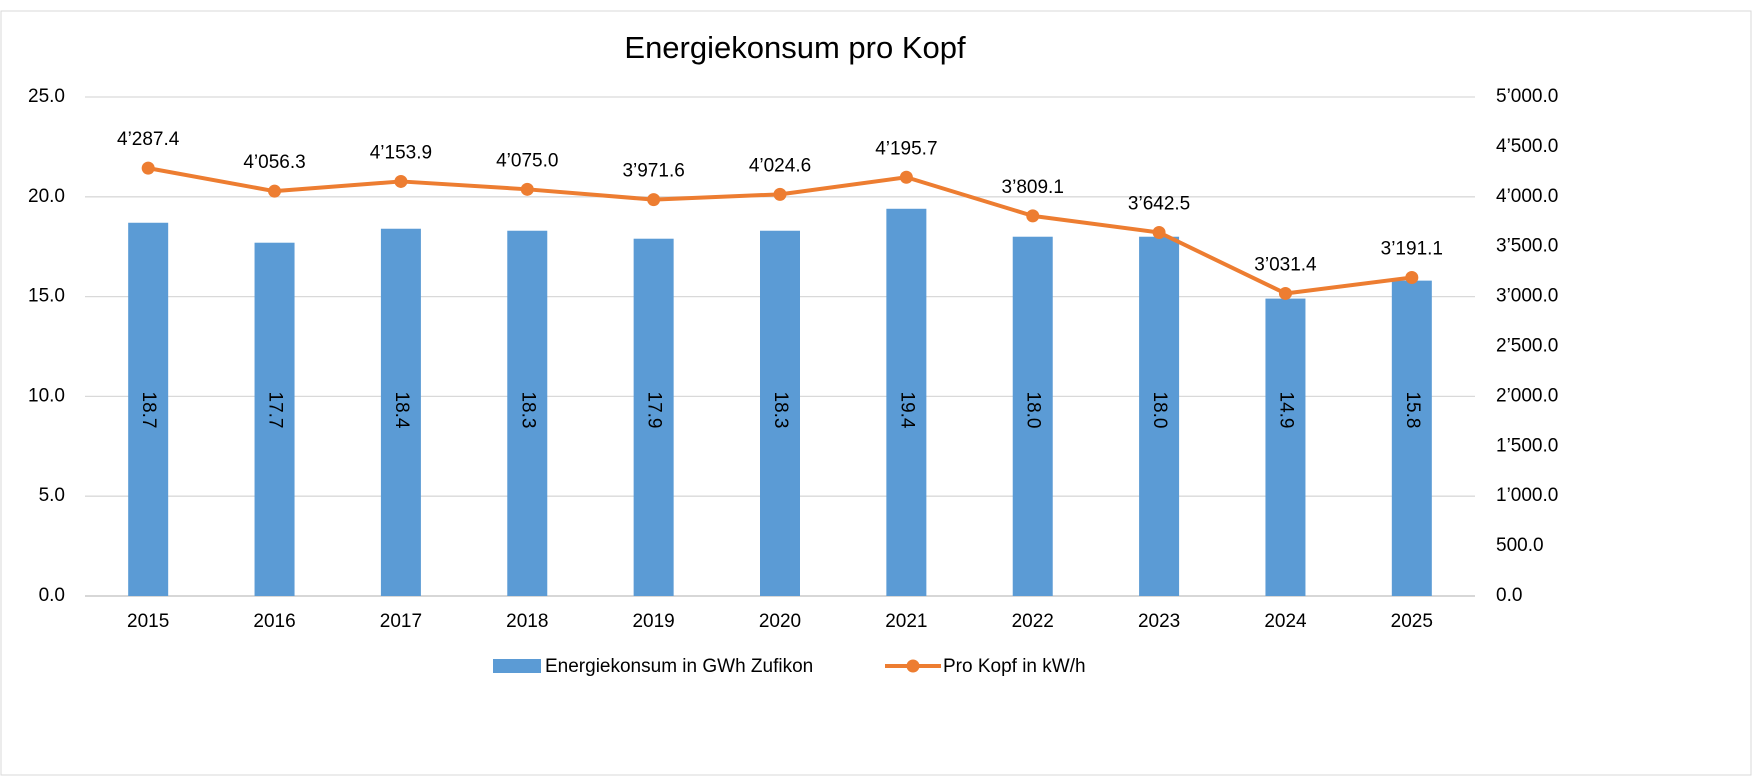 The height and width of the screenshot is (776, 1753). What do you see at coordinates (780, 165) in the screenshot?
I see `line-value-label: 4’024.6` at bounding box center [780, 165].